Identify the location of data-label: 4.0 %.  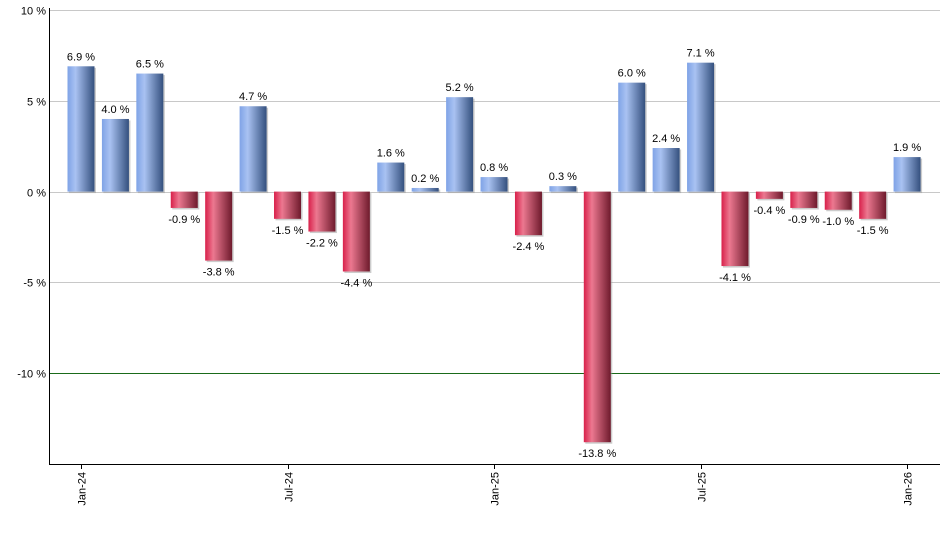
(115, 110).